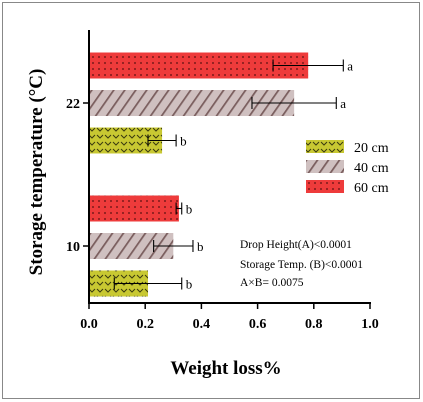 This screenshot has width=423, height=402. Describe the element at coordinates (145, 324) in the screenshot. I see `x-tick-label: 0.2` at that location.